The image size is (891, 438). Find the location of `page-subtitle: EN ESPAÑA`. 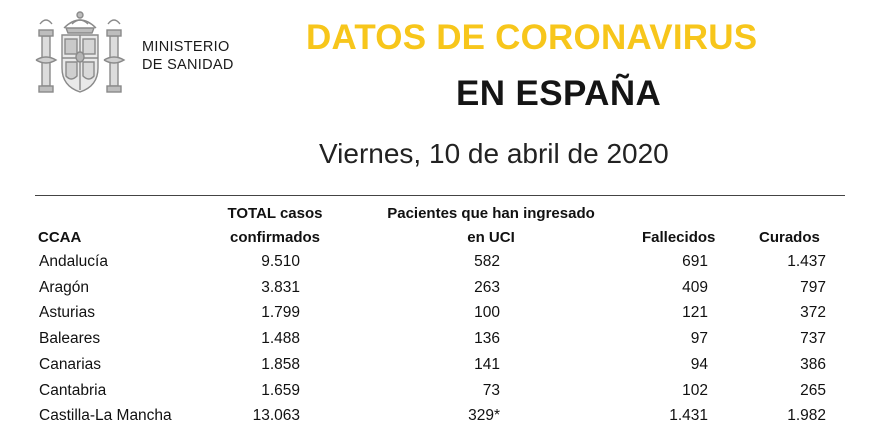

page-subtitle: EN ESPAÑA is located at coordinates (559, 93).